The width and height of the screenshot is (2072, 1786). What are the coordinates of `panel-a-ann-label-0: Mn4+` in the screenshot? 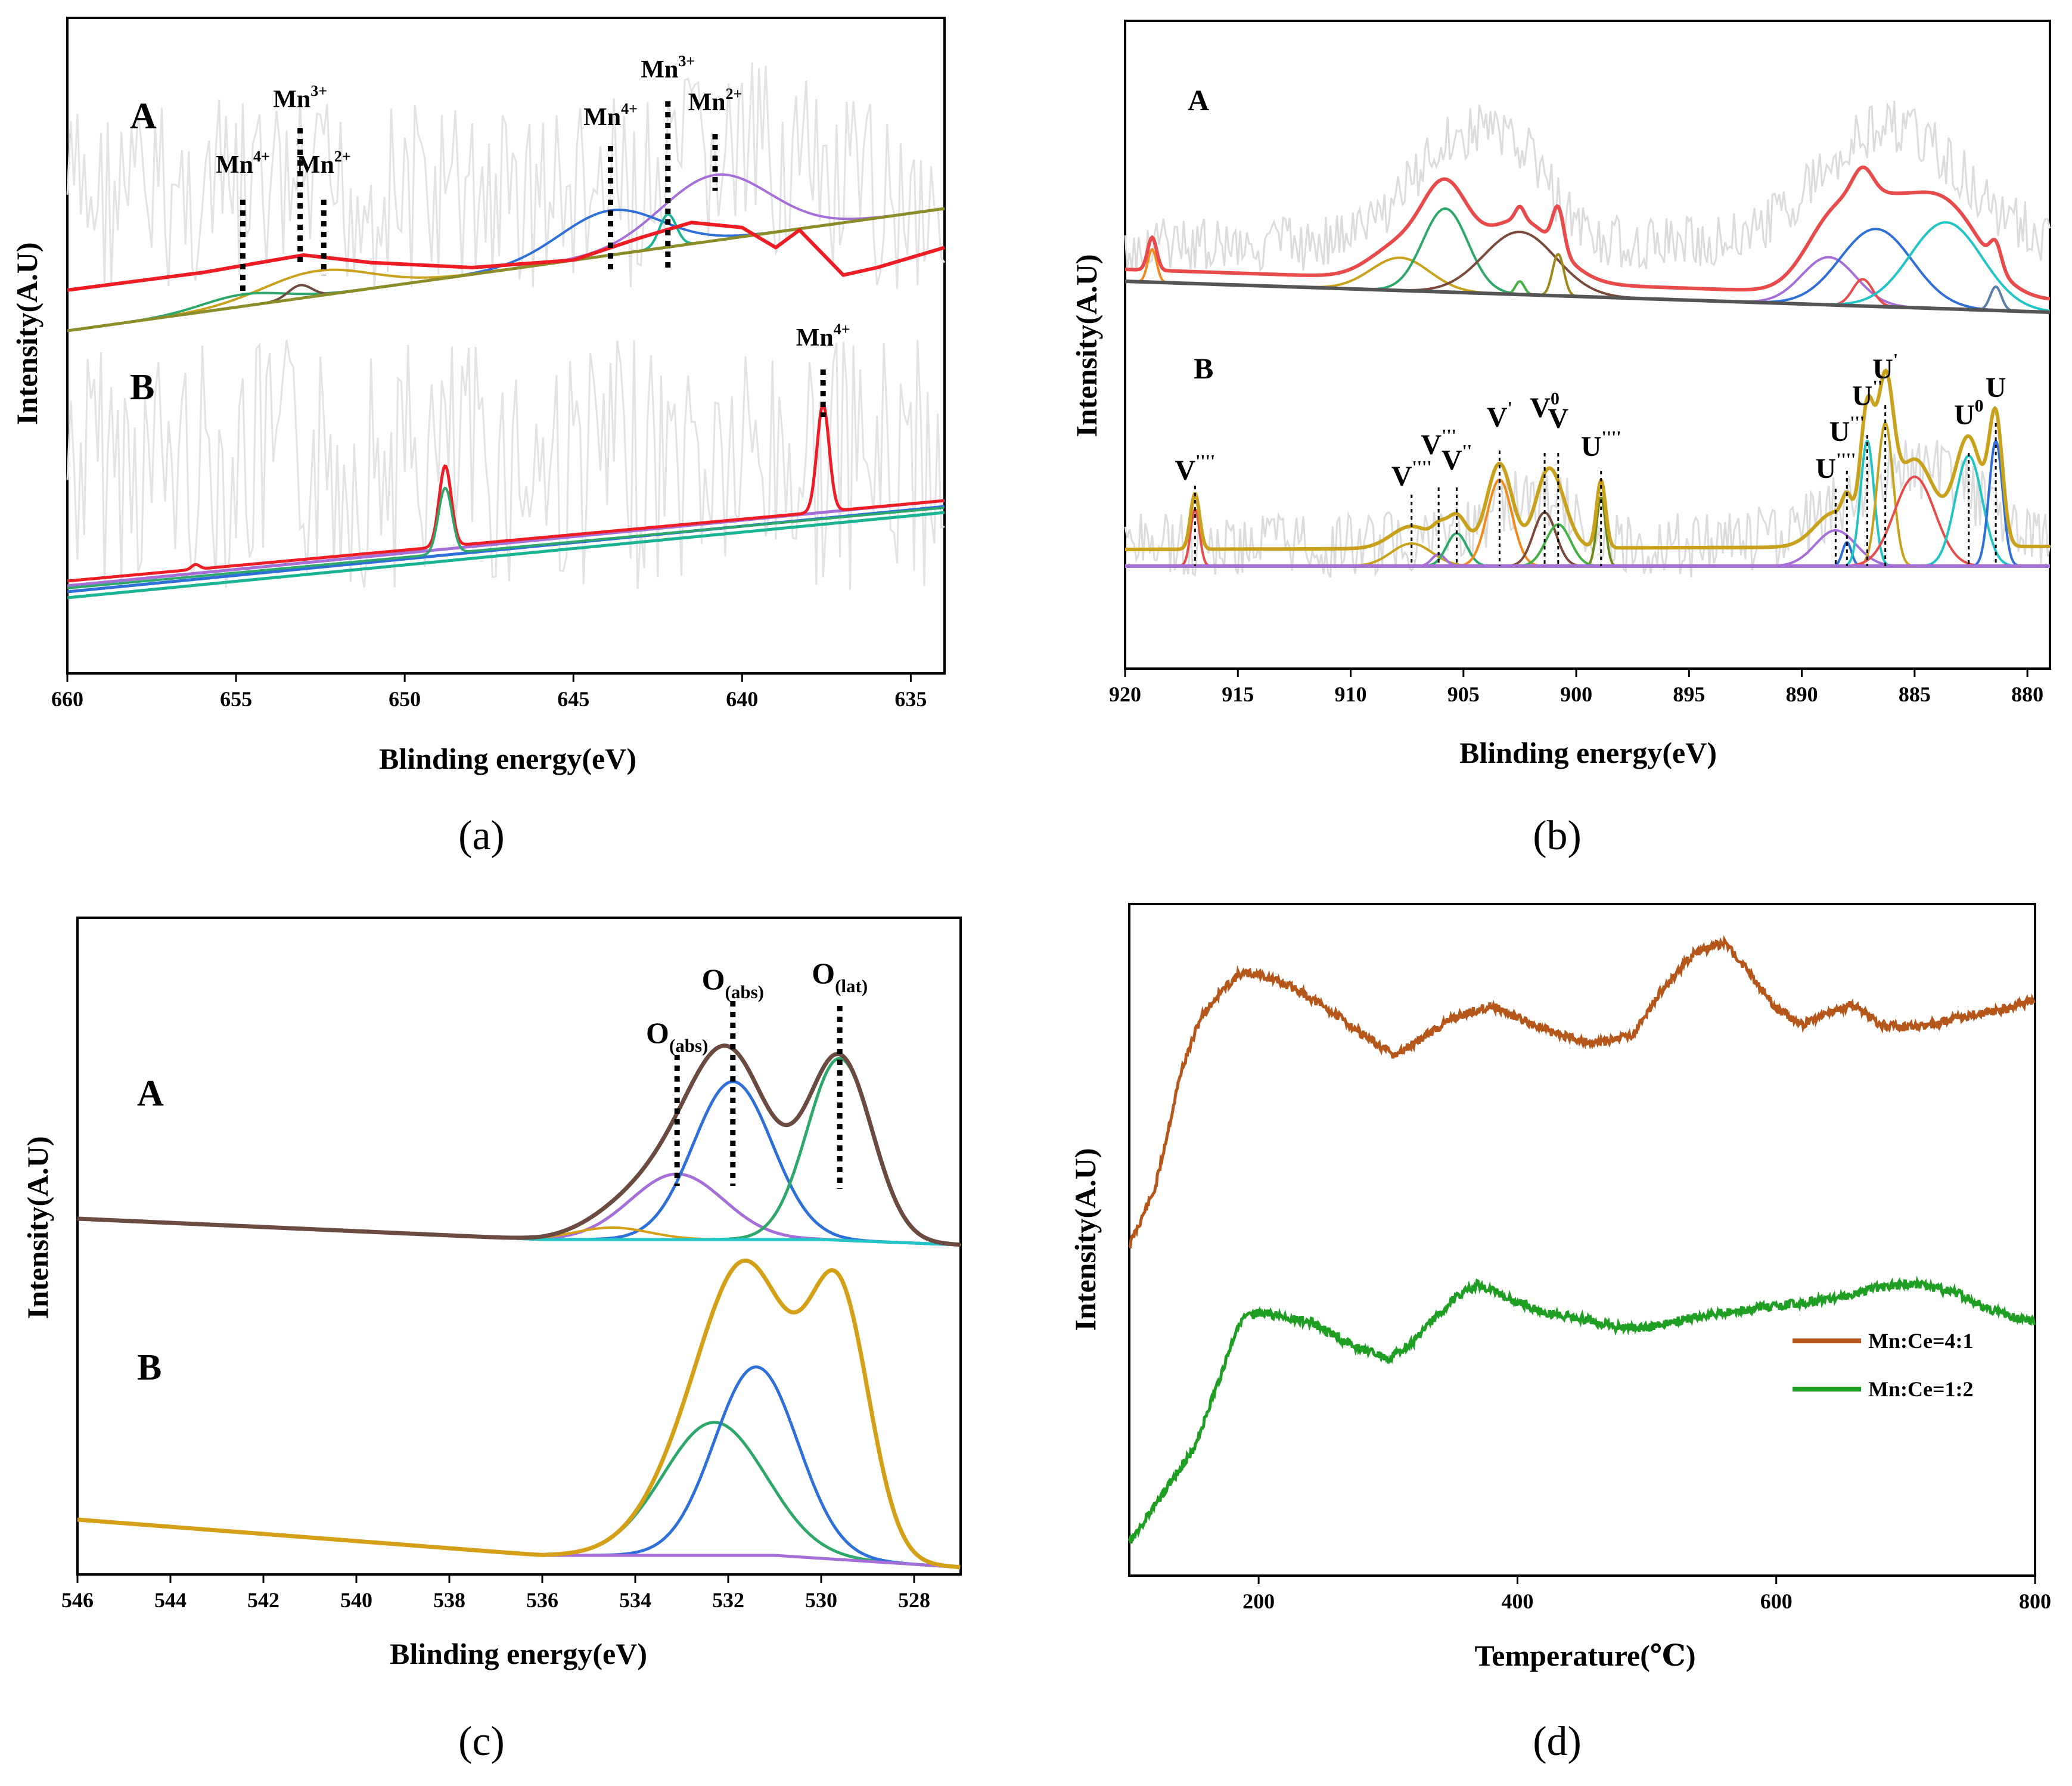 It's located at (243, 163).